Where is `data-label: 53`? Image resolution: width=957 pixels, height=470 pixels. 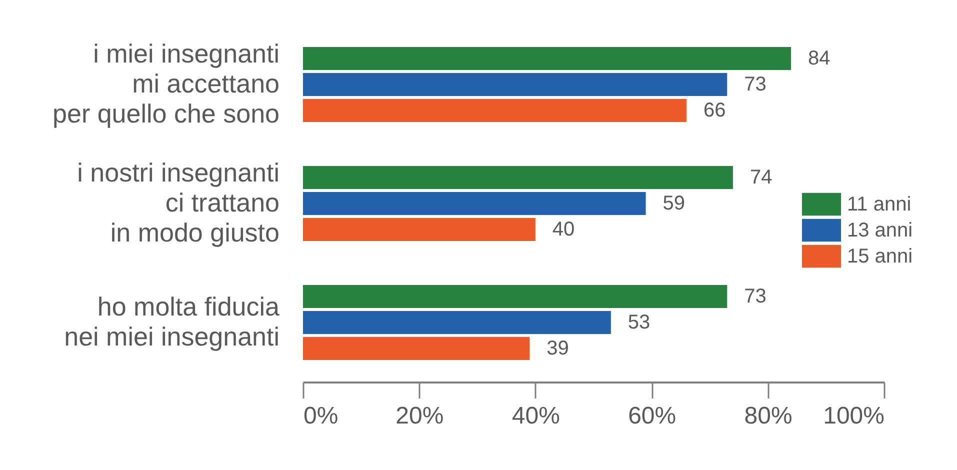
data-label: 53 is located at coordinates (639, 323).